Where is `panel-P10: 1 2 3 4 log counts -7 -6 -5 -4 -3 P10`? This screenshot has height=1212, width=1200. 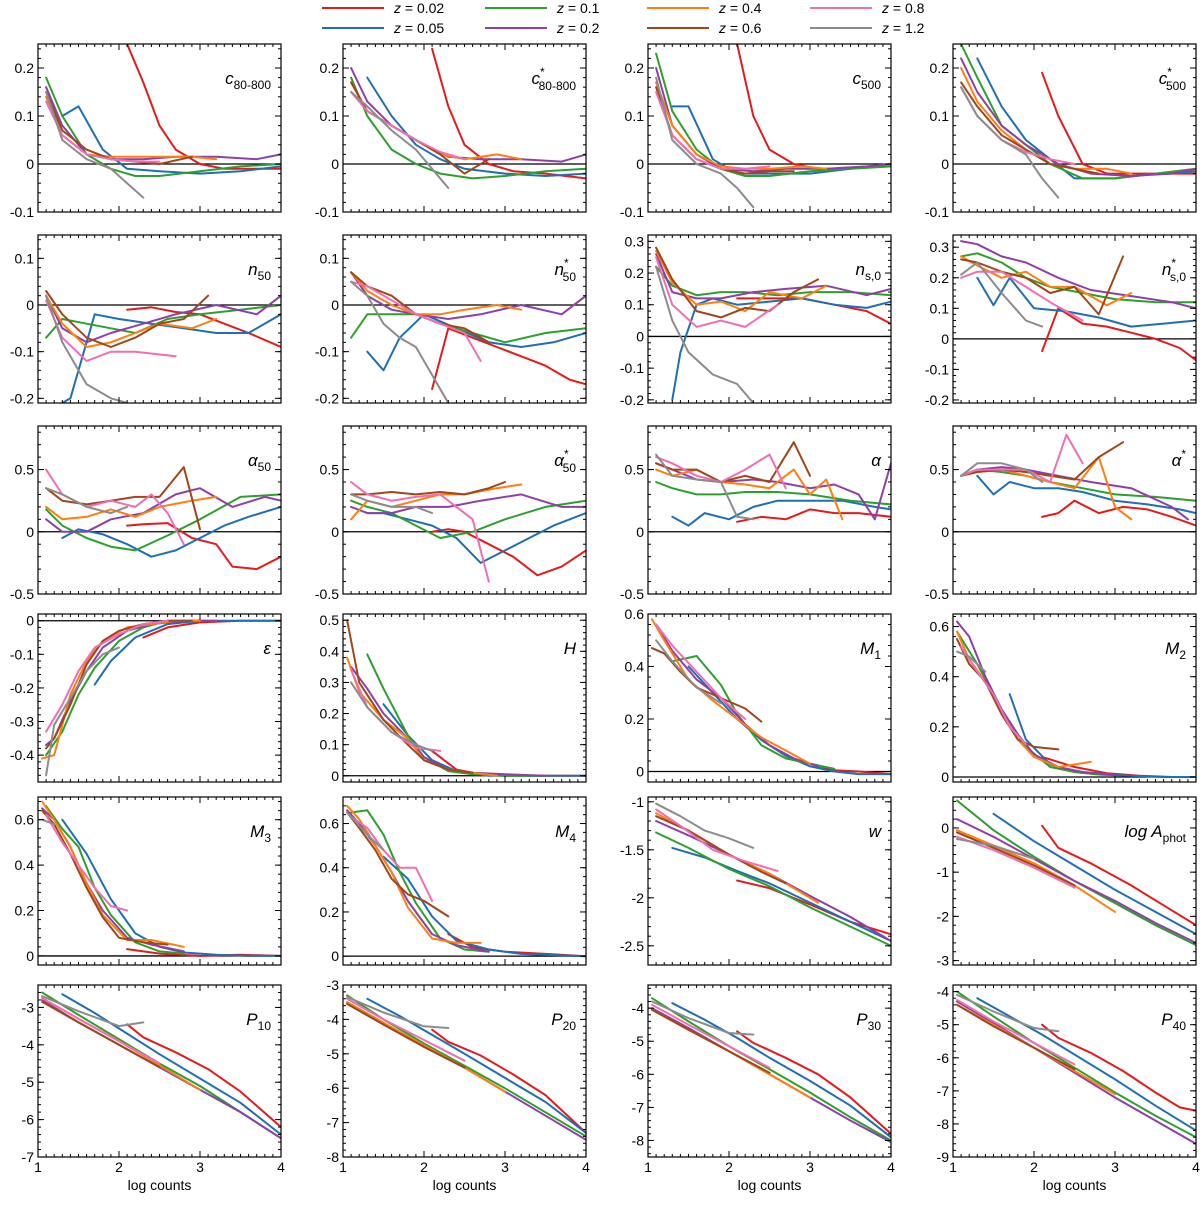
panel-P10: 1 2 3 4 log counts -7 -6 -5 -4 -3 P10 is located at coordinates (153, 1088).